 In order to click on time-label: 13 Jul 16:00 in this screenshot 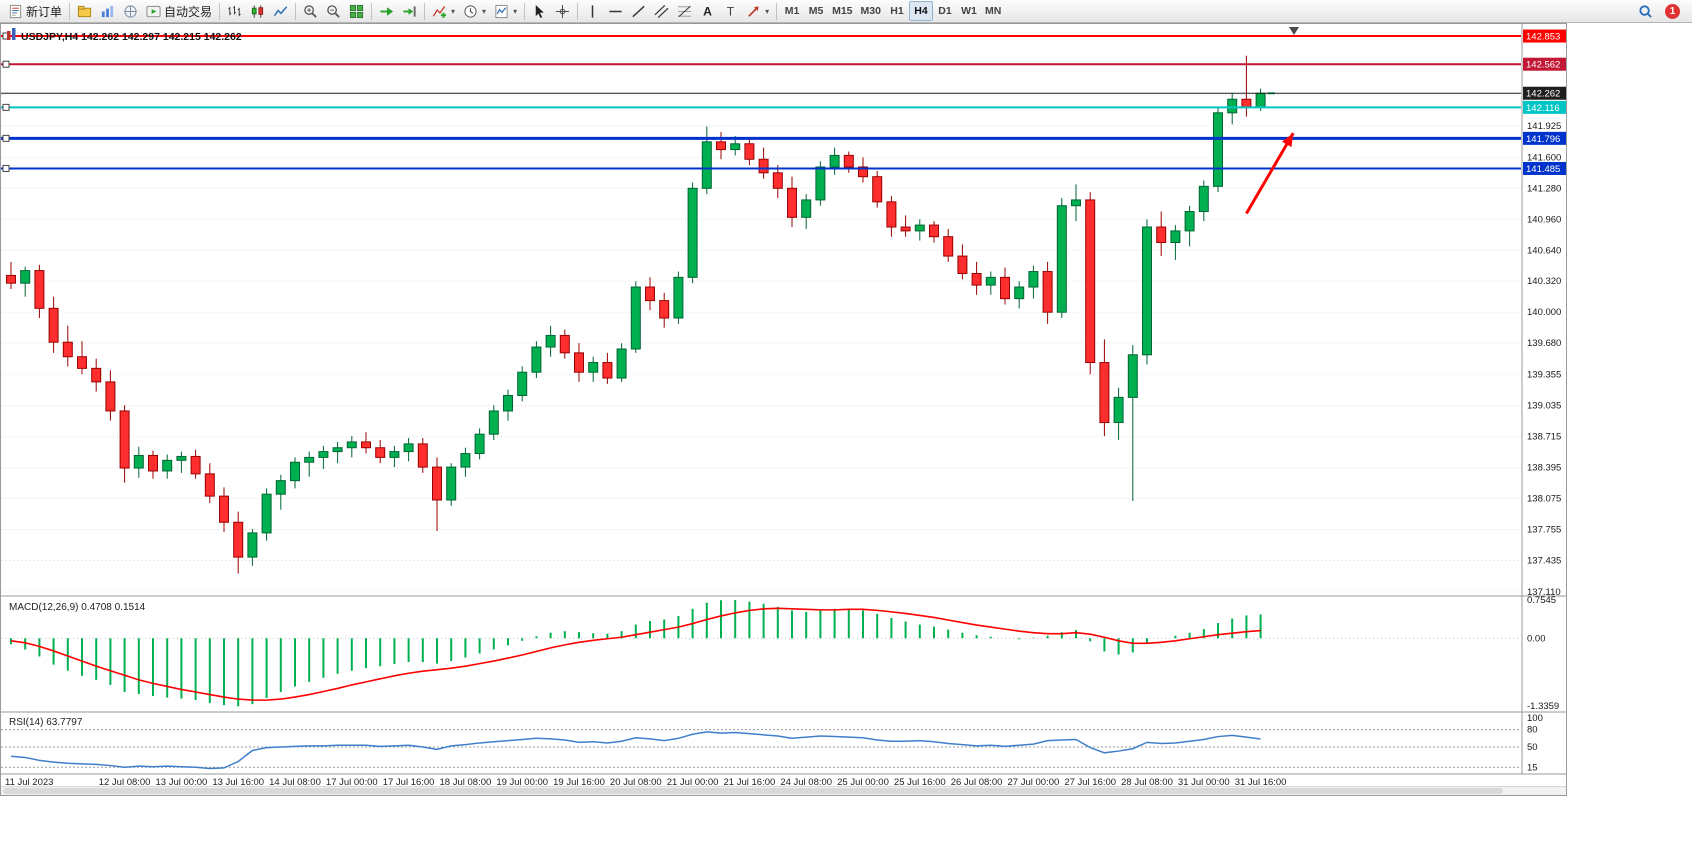, I will do `click(238, 781)`.